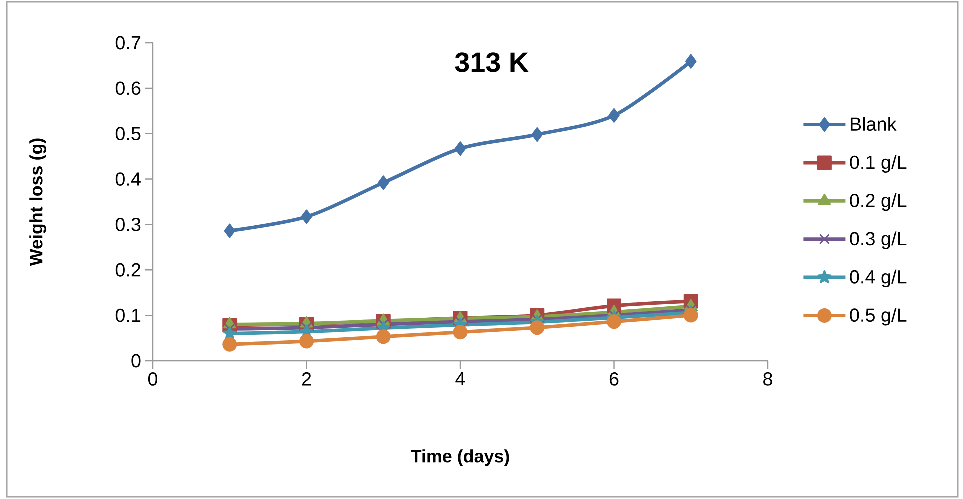  What do you see at coordinates (128, 179) in the screenshot?
I see `y-tick-label: 0.4` at bounding box center [128, 179].